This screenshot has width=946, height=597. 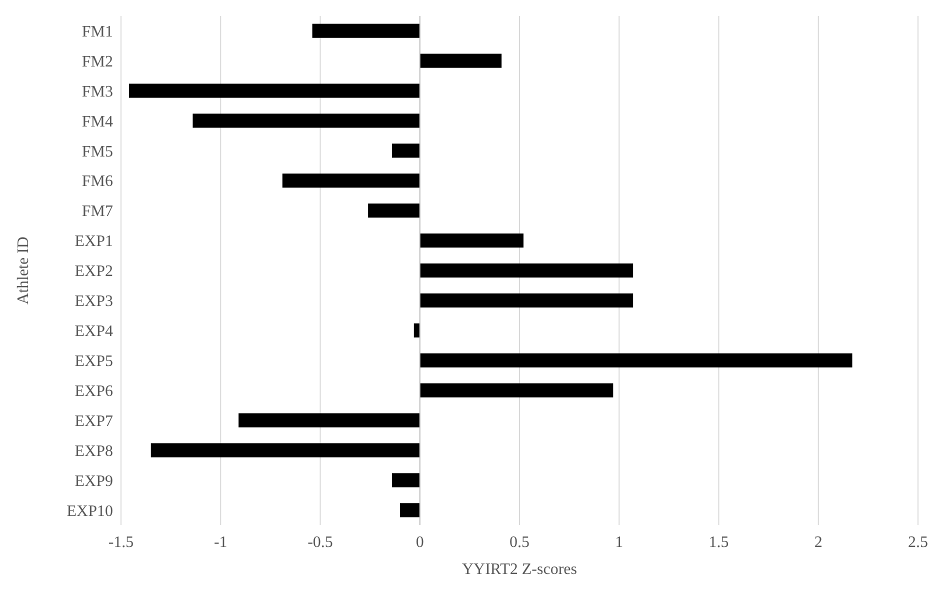 What do you see at coordinates (619, 542) in the screenshot?
I see `x-tick-label: 1` at bounding box center [619, 542].